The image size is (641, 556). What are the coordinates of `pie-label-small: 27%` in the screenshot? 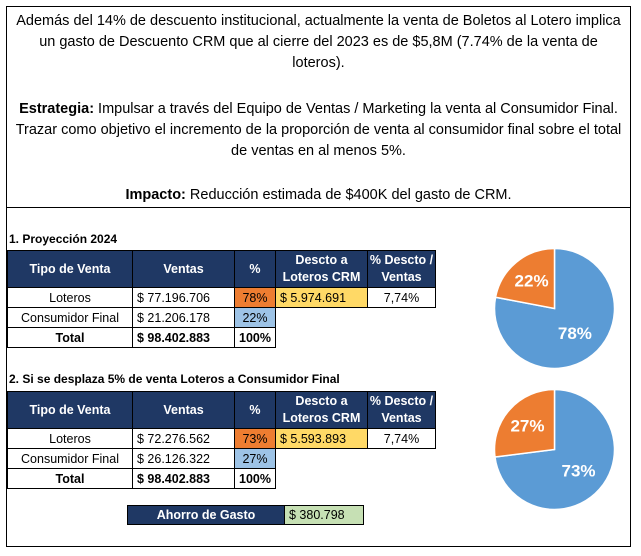 It's located at (527, 426).